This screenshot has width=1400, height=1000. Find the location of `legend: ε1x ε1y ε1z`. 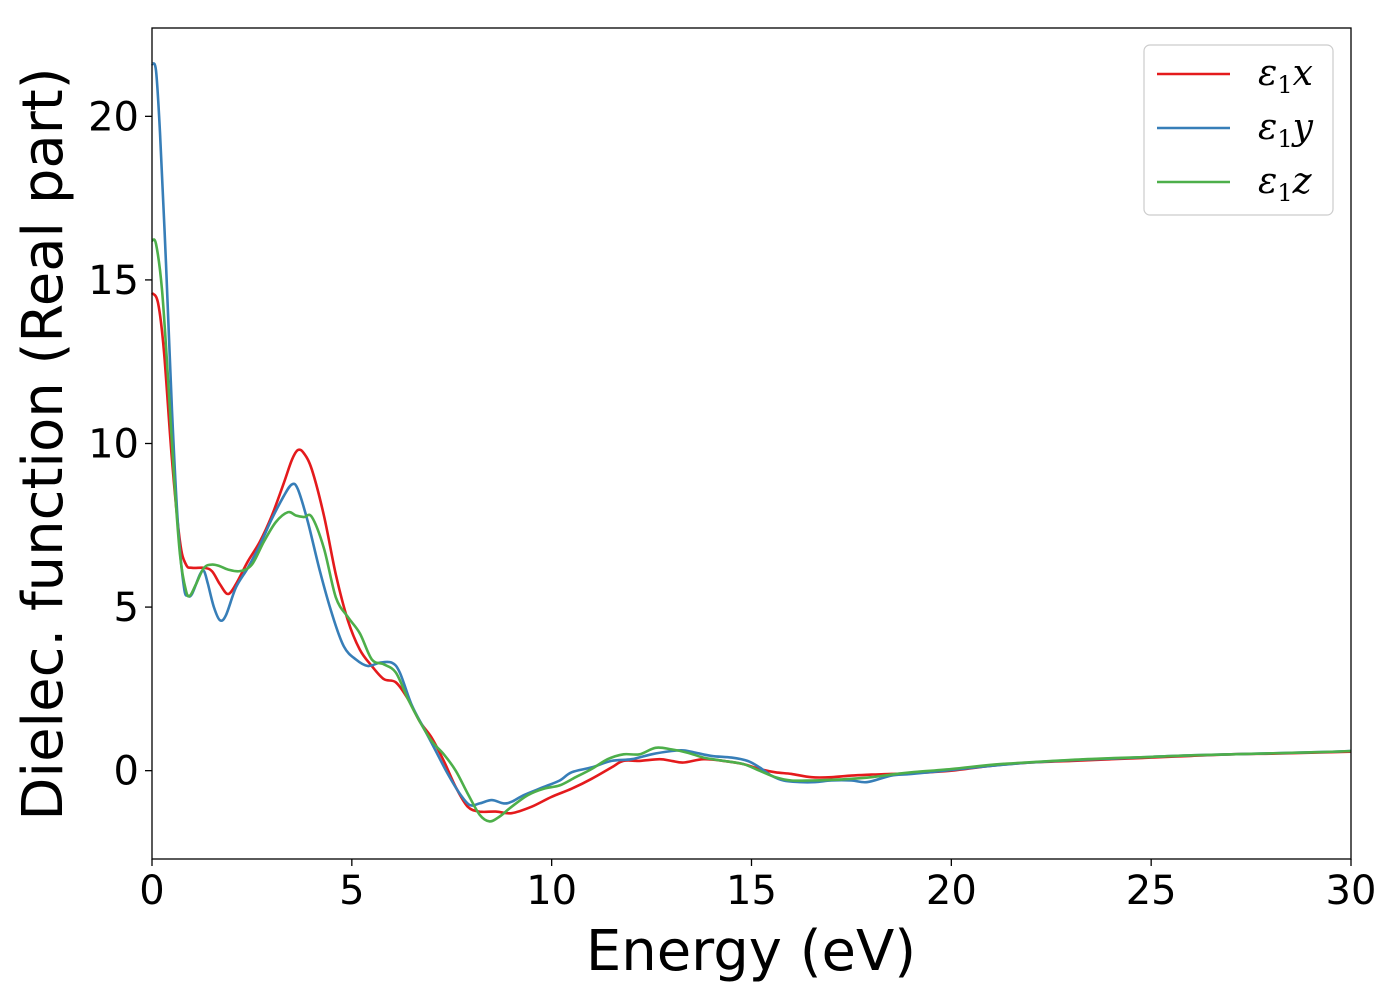

legend: ε1x ε1y ε1z is located at coordinates (1238, 130).